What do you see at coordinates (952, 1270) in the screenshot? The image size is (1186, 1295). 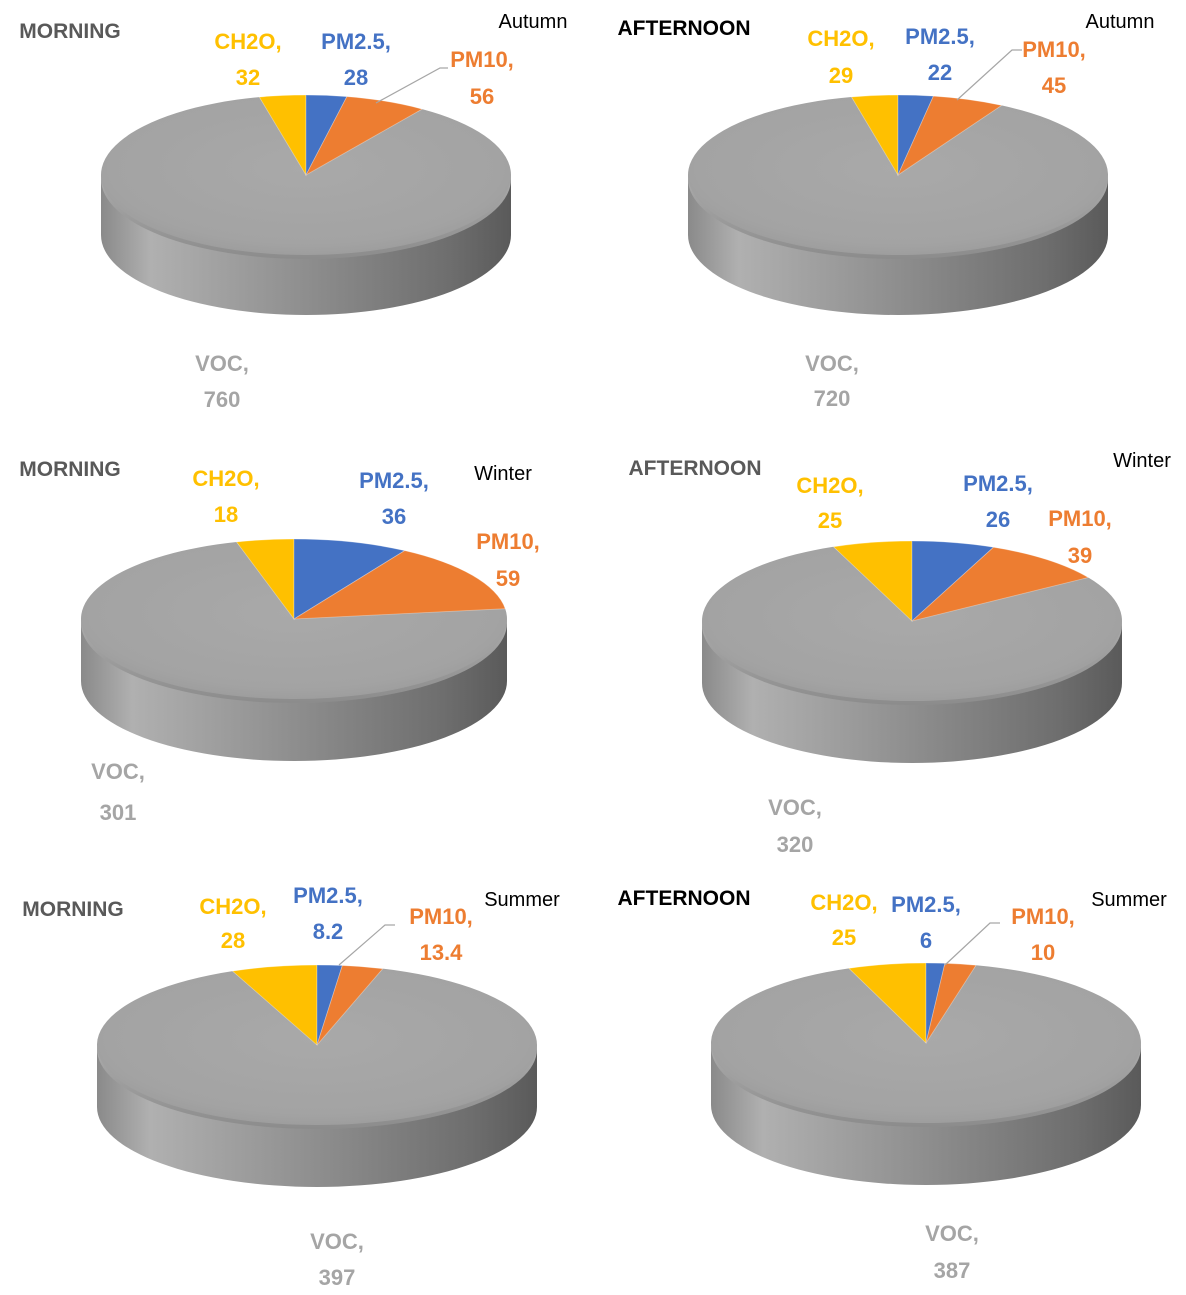 I see `data-label-value-voc: 387` at bounding box center [952, 1270].